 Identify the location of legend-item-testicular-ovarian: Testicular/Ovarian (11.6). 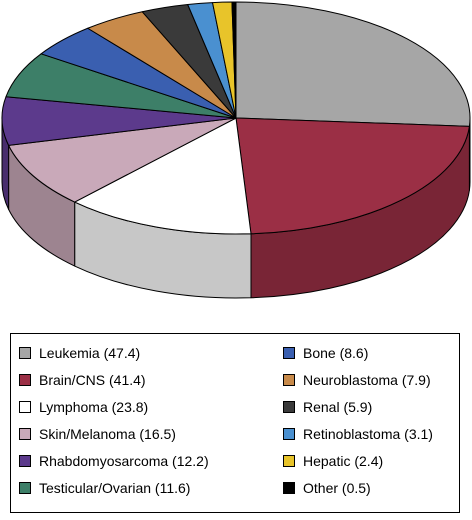
(104, 488).